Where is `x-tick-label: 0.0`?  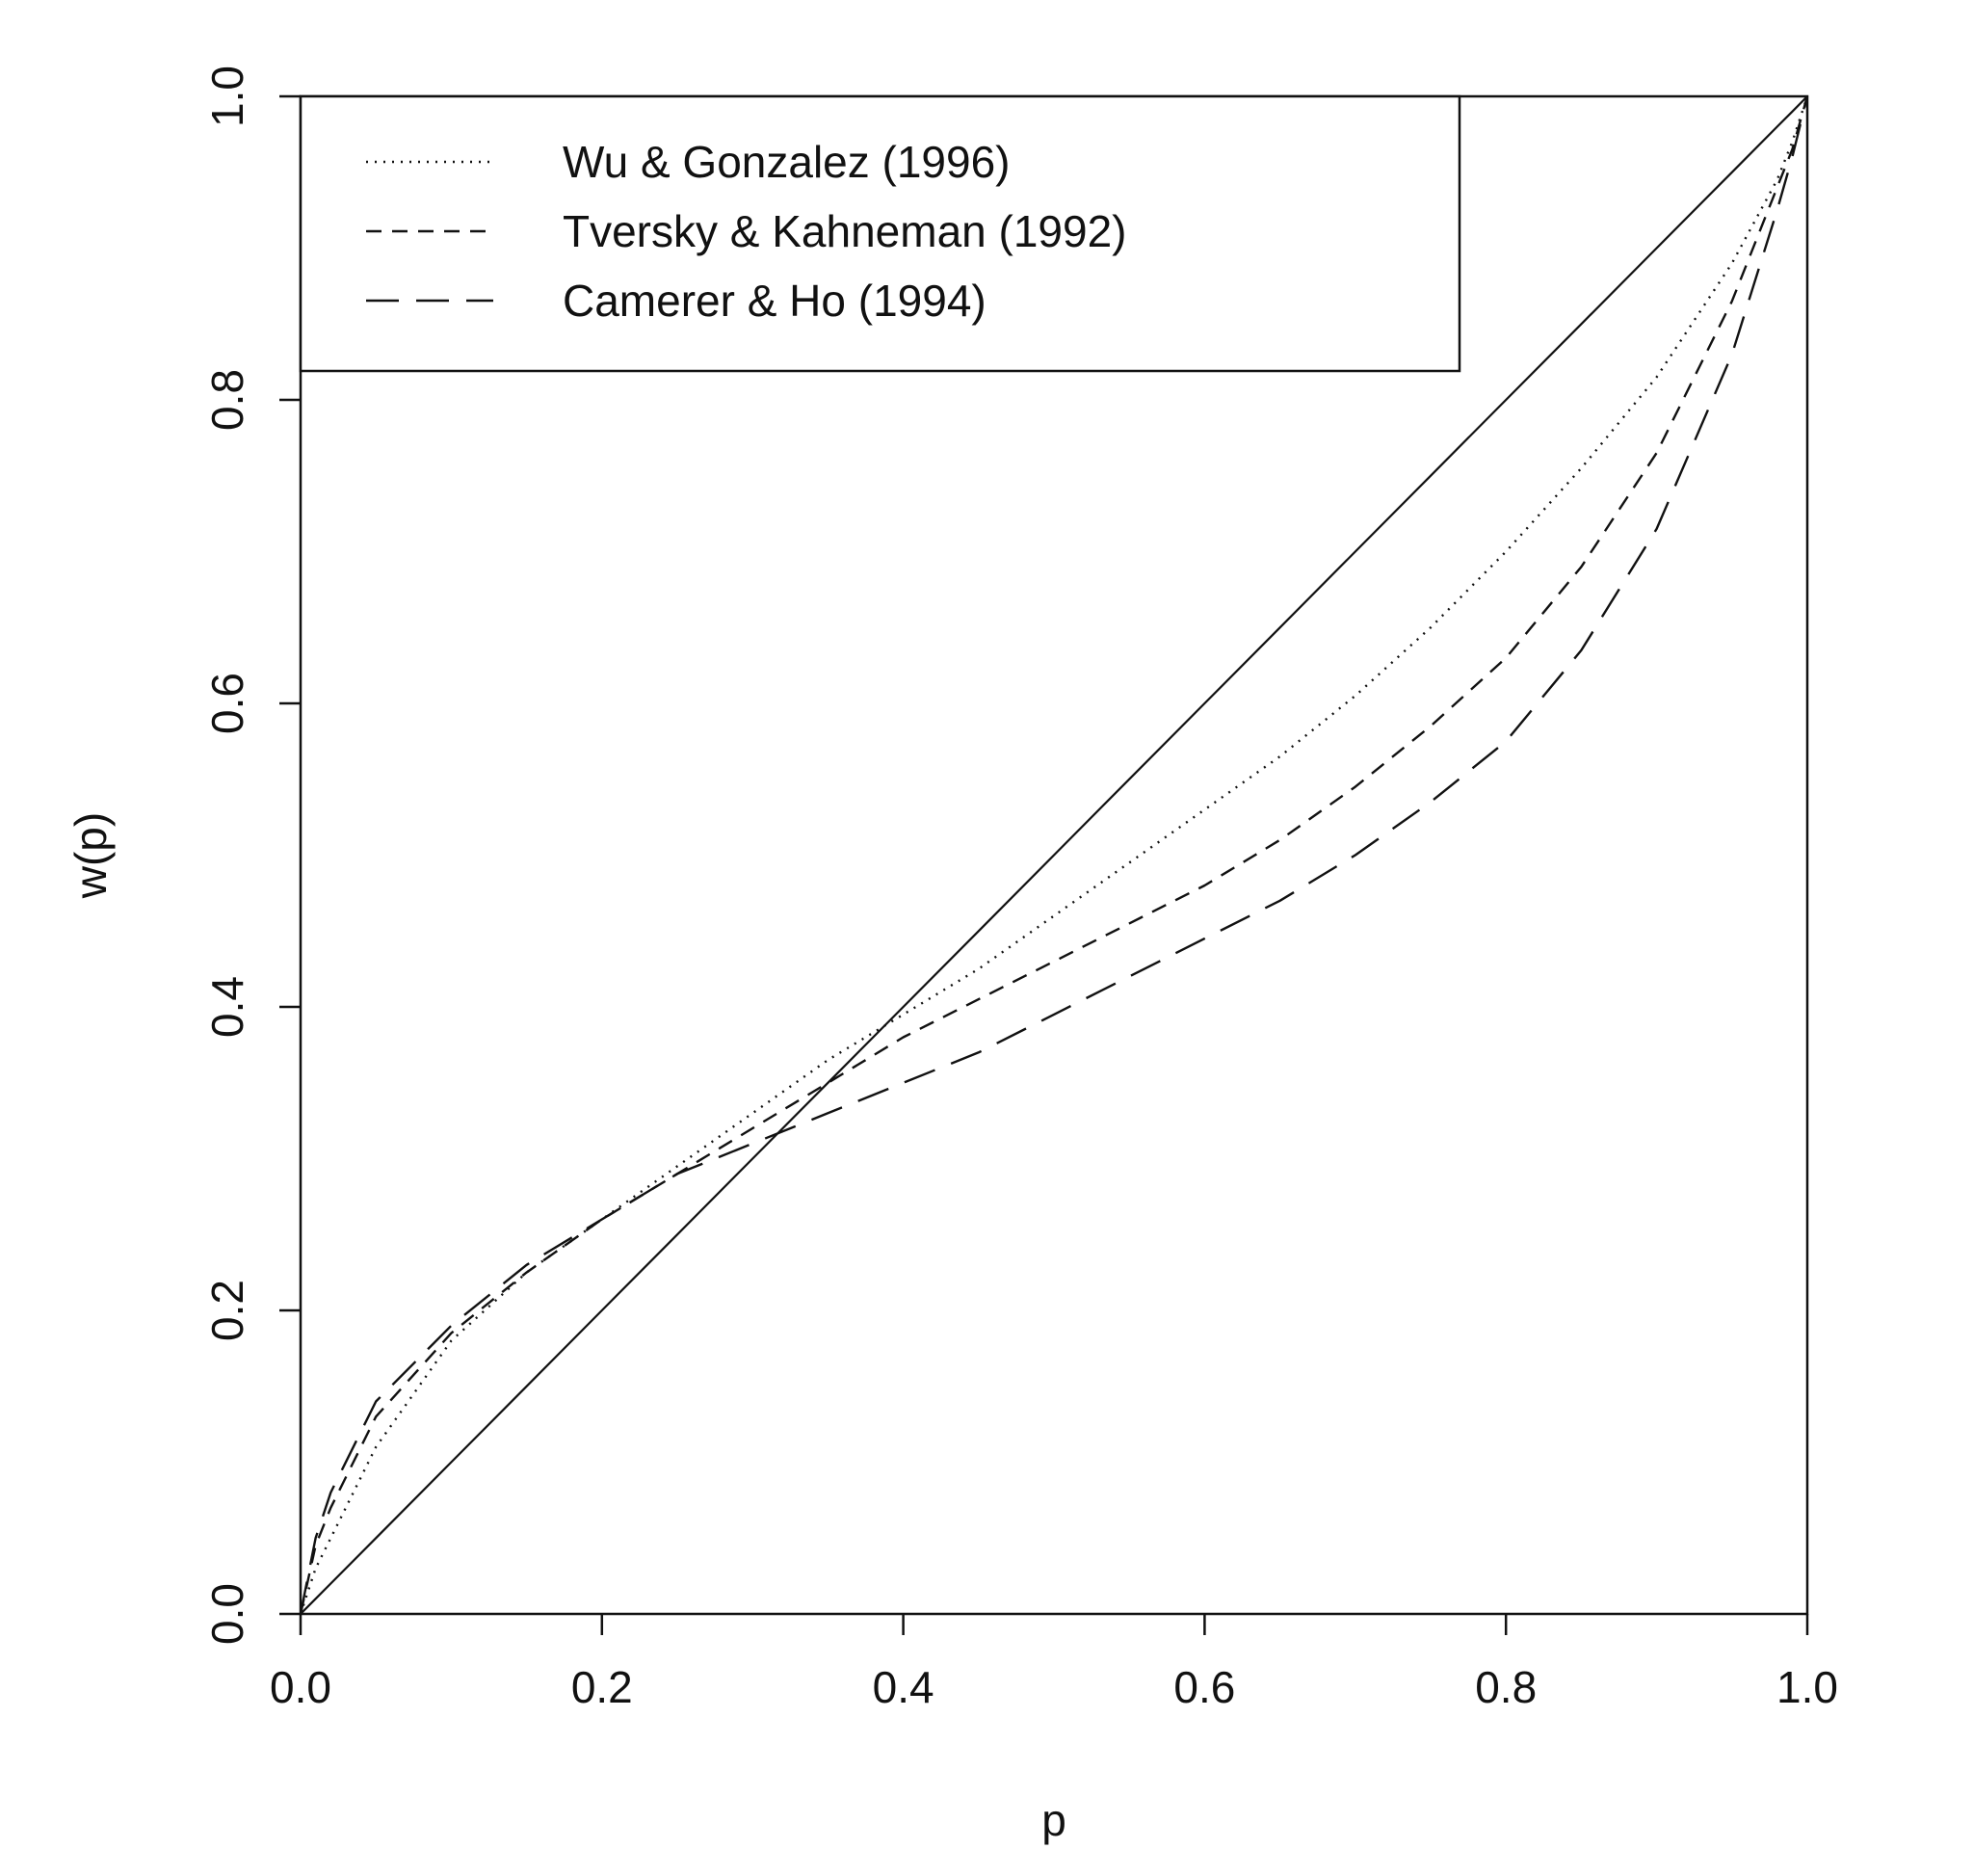 x-tick-label: 0.0 is located at coordinates (300, 1687).